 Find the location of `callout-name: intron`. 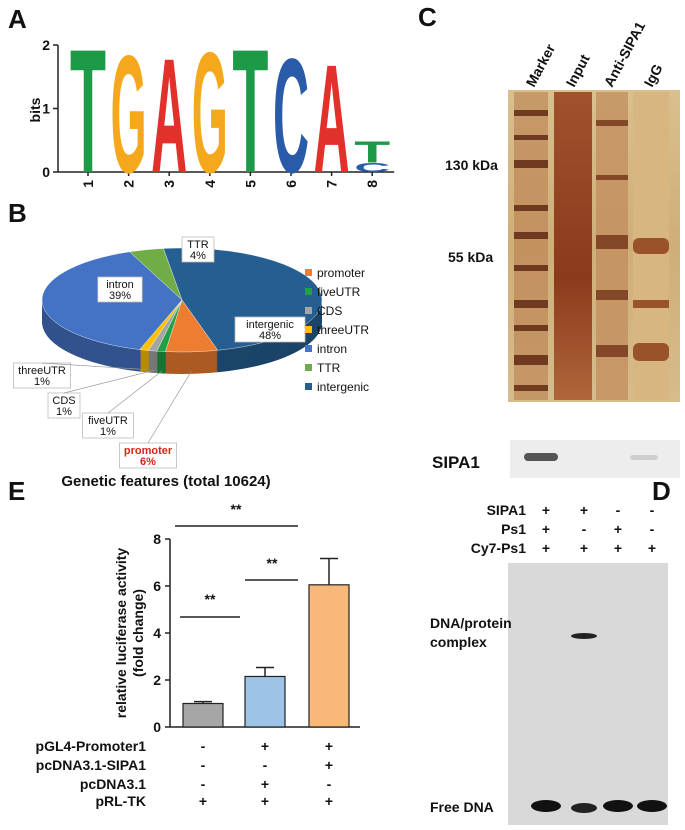

callout-name: intron is located at coordinates (120, 285).